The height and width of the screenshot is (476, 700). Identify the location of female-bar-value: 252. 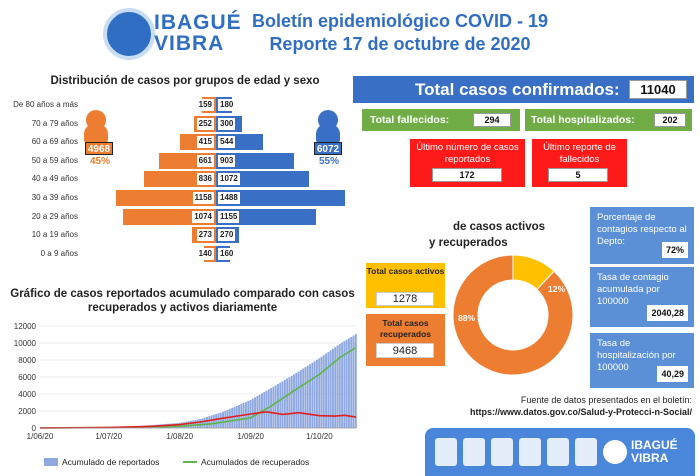
(205, 123).